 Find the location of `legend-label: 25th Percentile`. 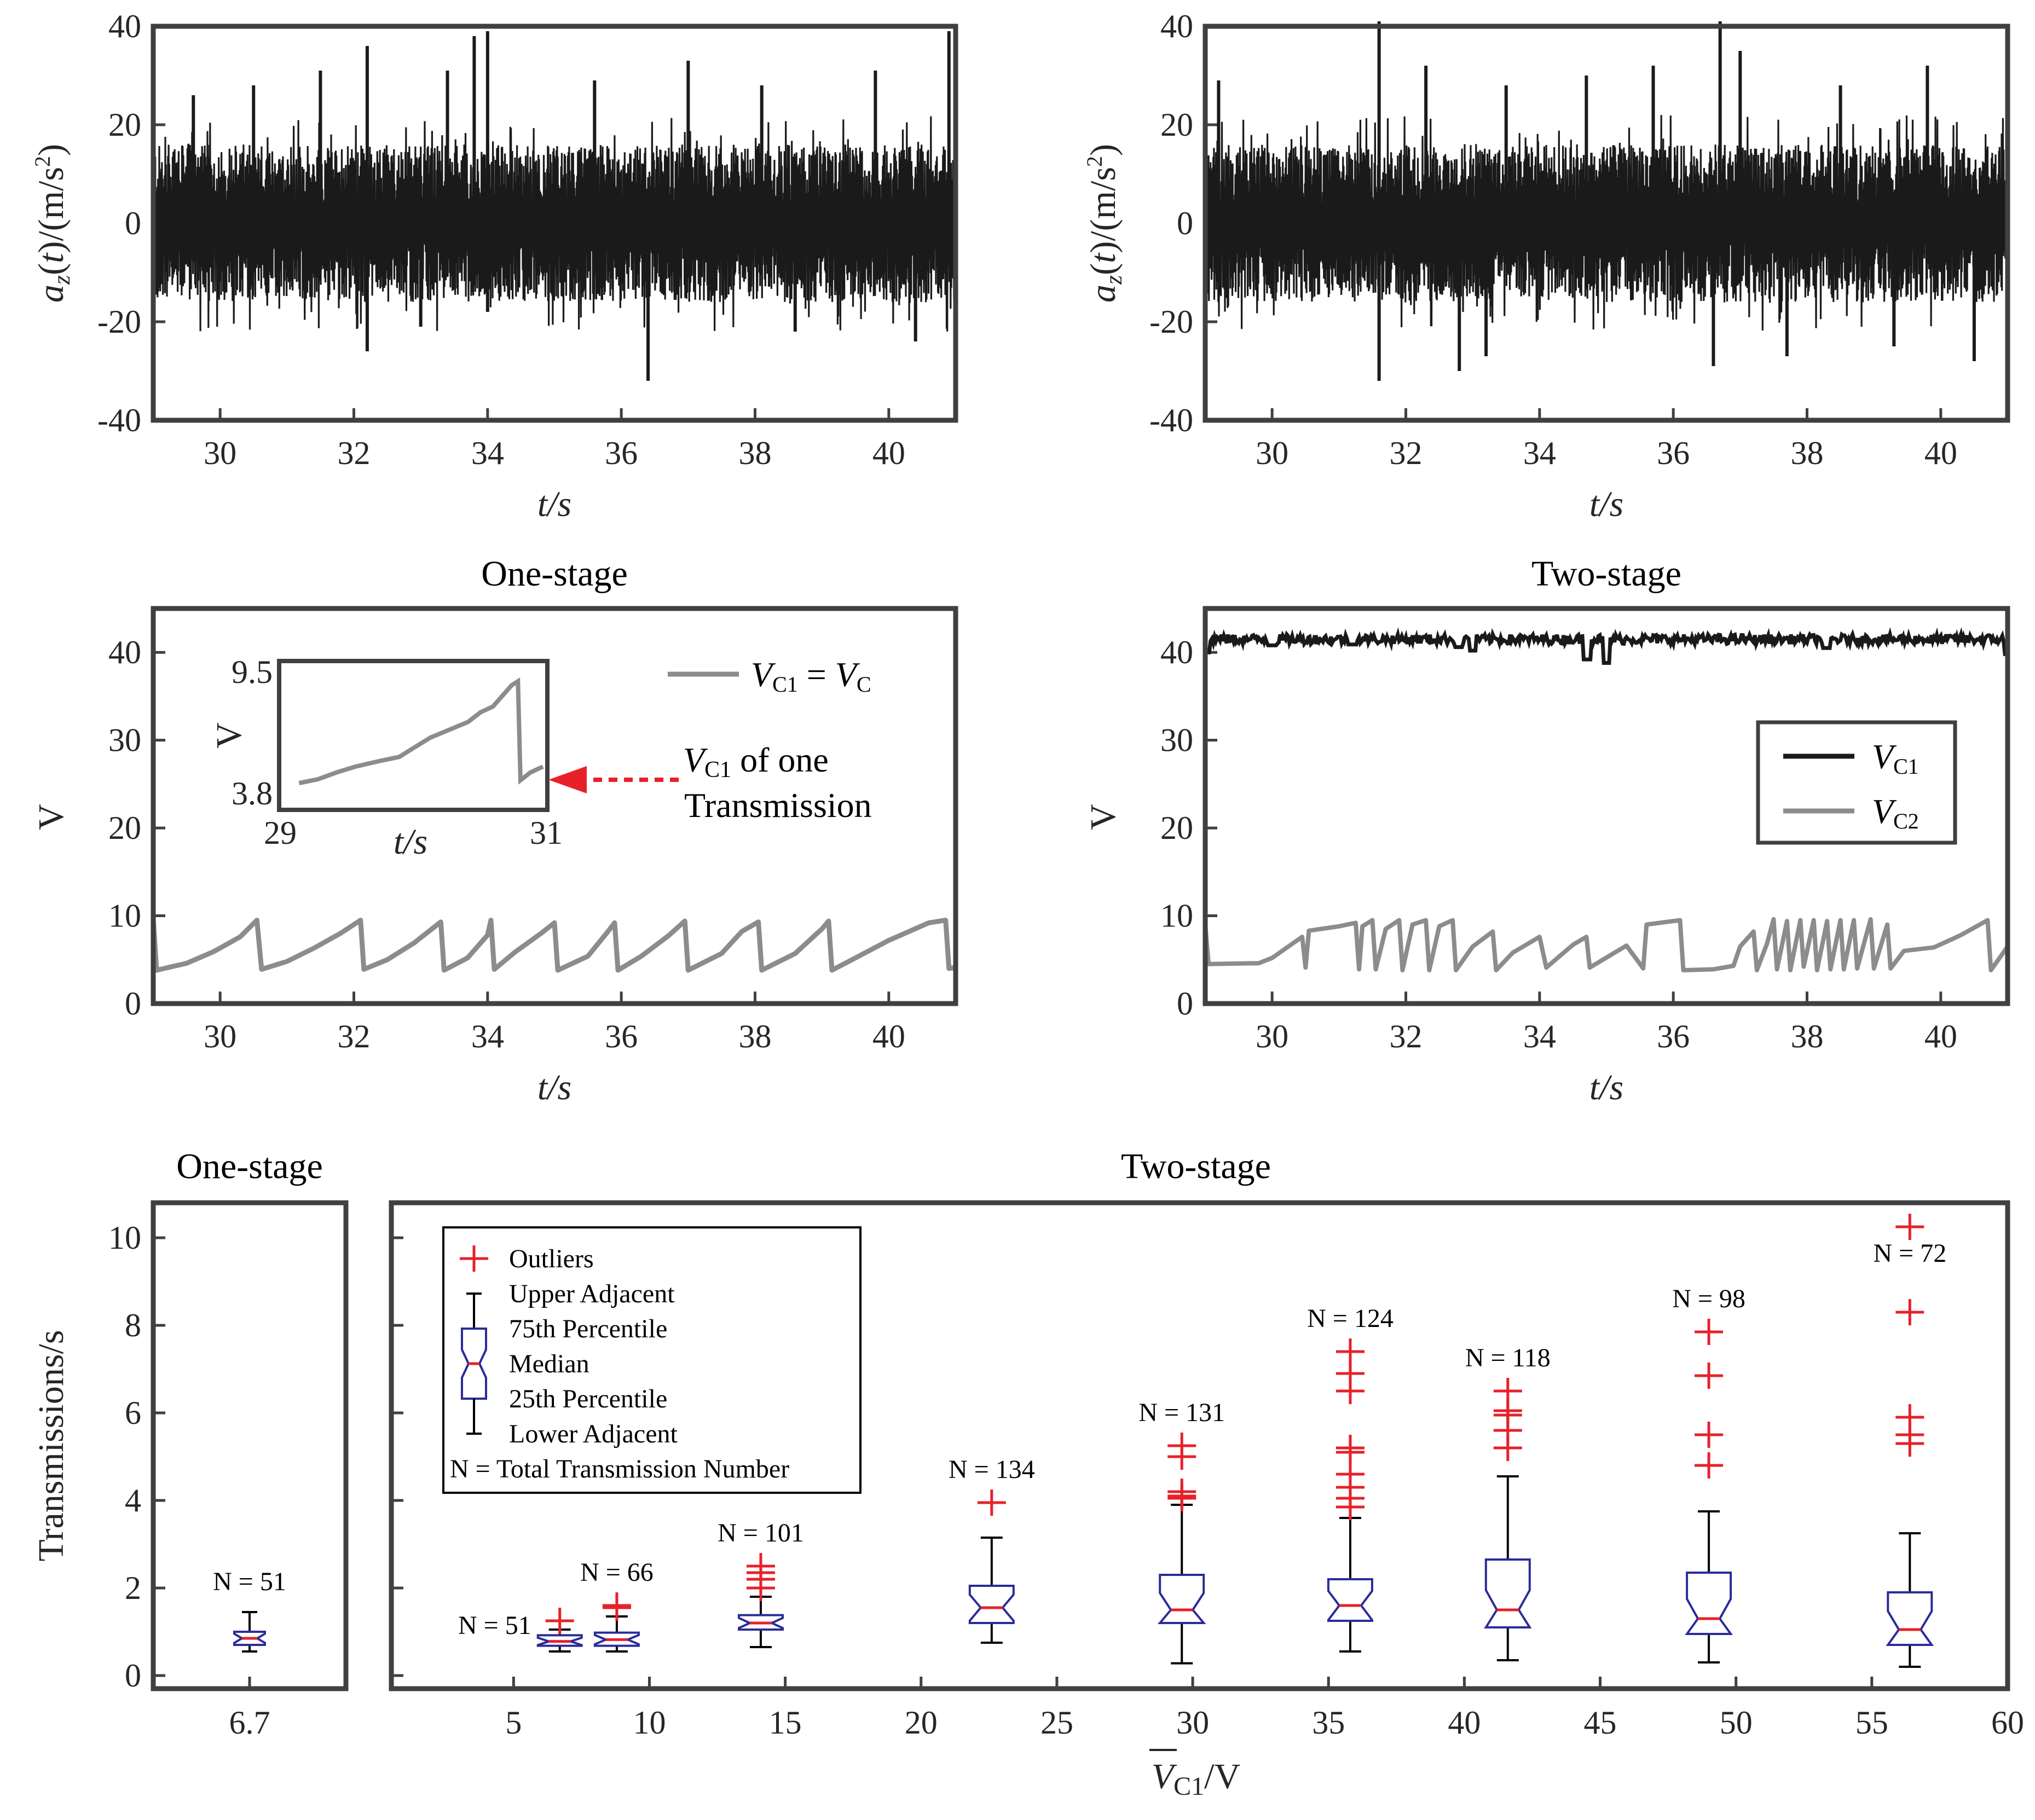

legend-label: 25th Percentile is located at coordinates (588, 1398).